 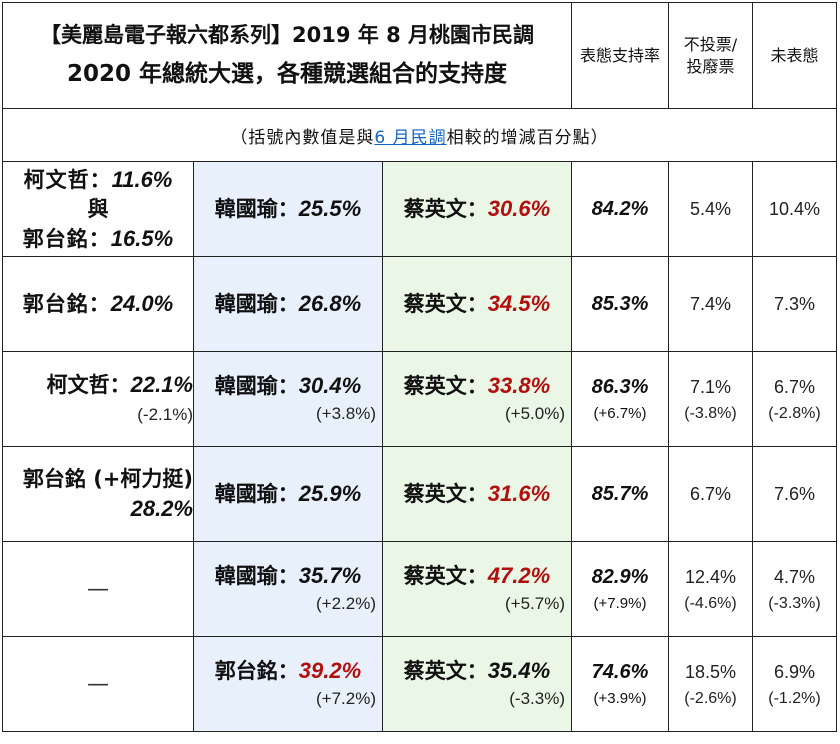 I want to click on support-delta: (+7.9%), so click(x=620, y=603).